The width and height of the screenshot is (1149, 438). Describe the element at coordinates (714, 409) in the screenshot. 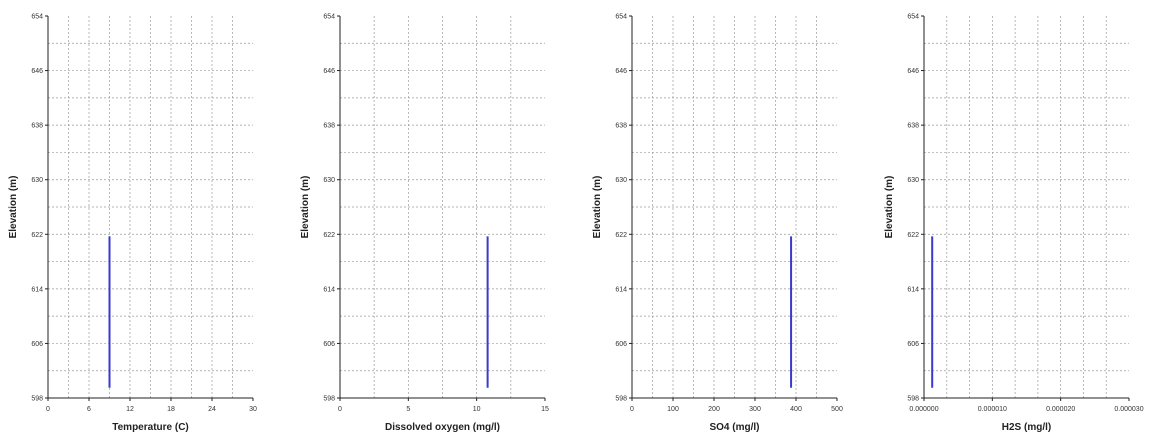

I see `x-tick-label: 200` at that location.